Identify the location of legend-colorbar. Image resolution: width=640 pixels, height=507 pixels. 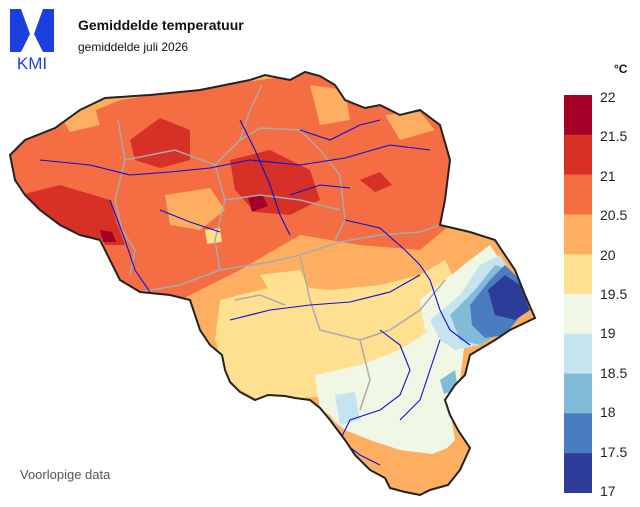
(578, 294).